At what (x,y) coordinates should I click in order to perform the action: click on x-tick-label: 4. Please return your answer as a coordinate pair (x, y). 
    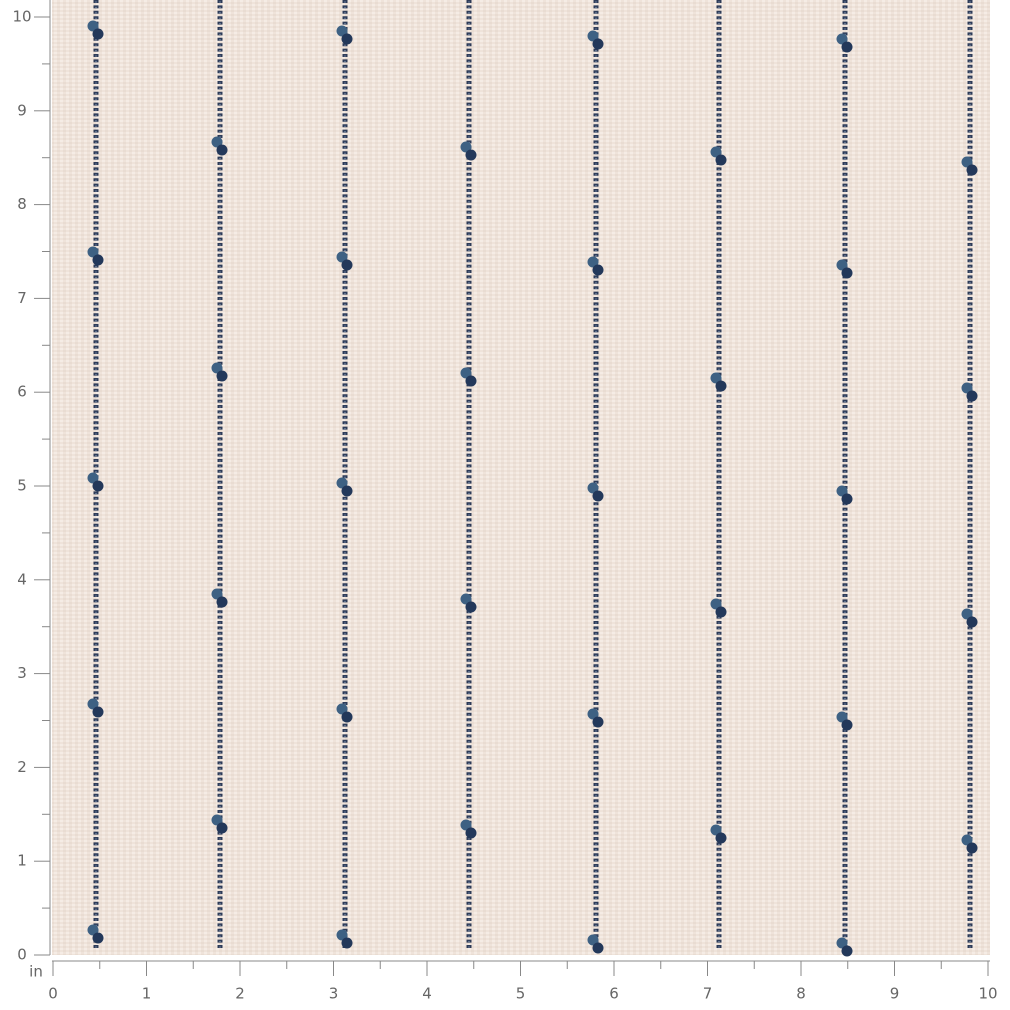
    Looking at the image, I should click on (427, 994).